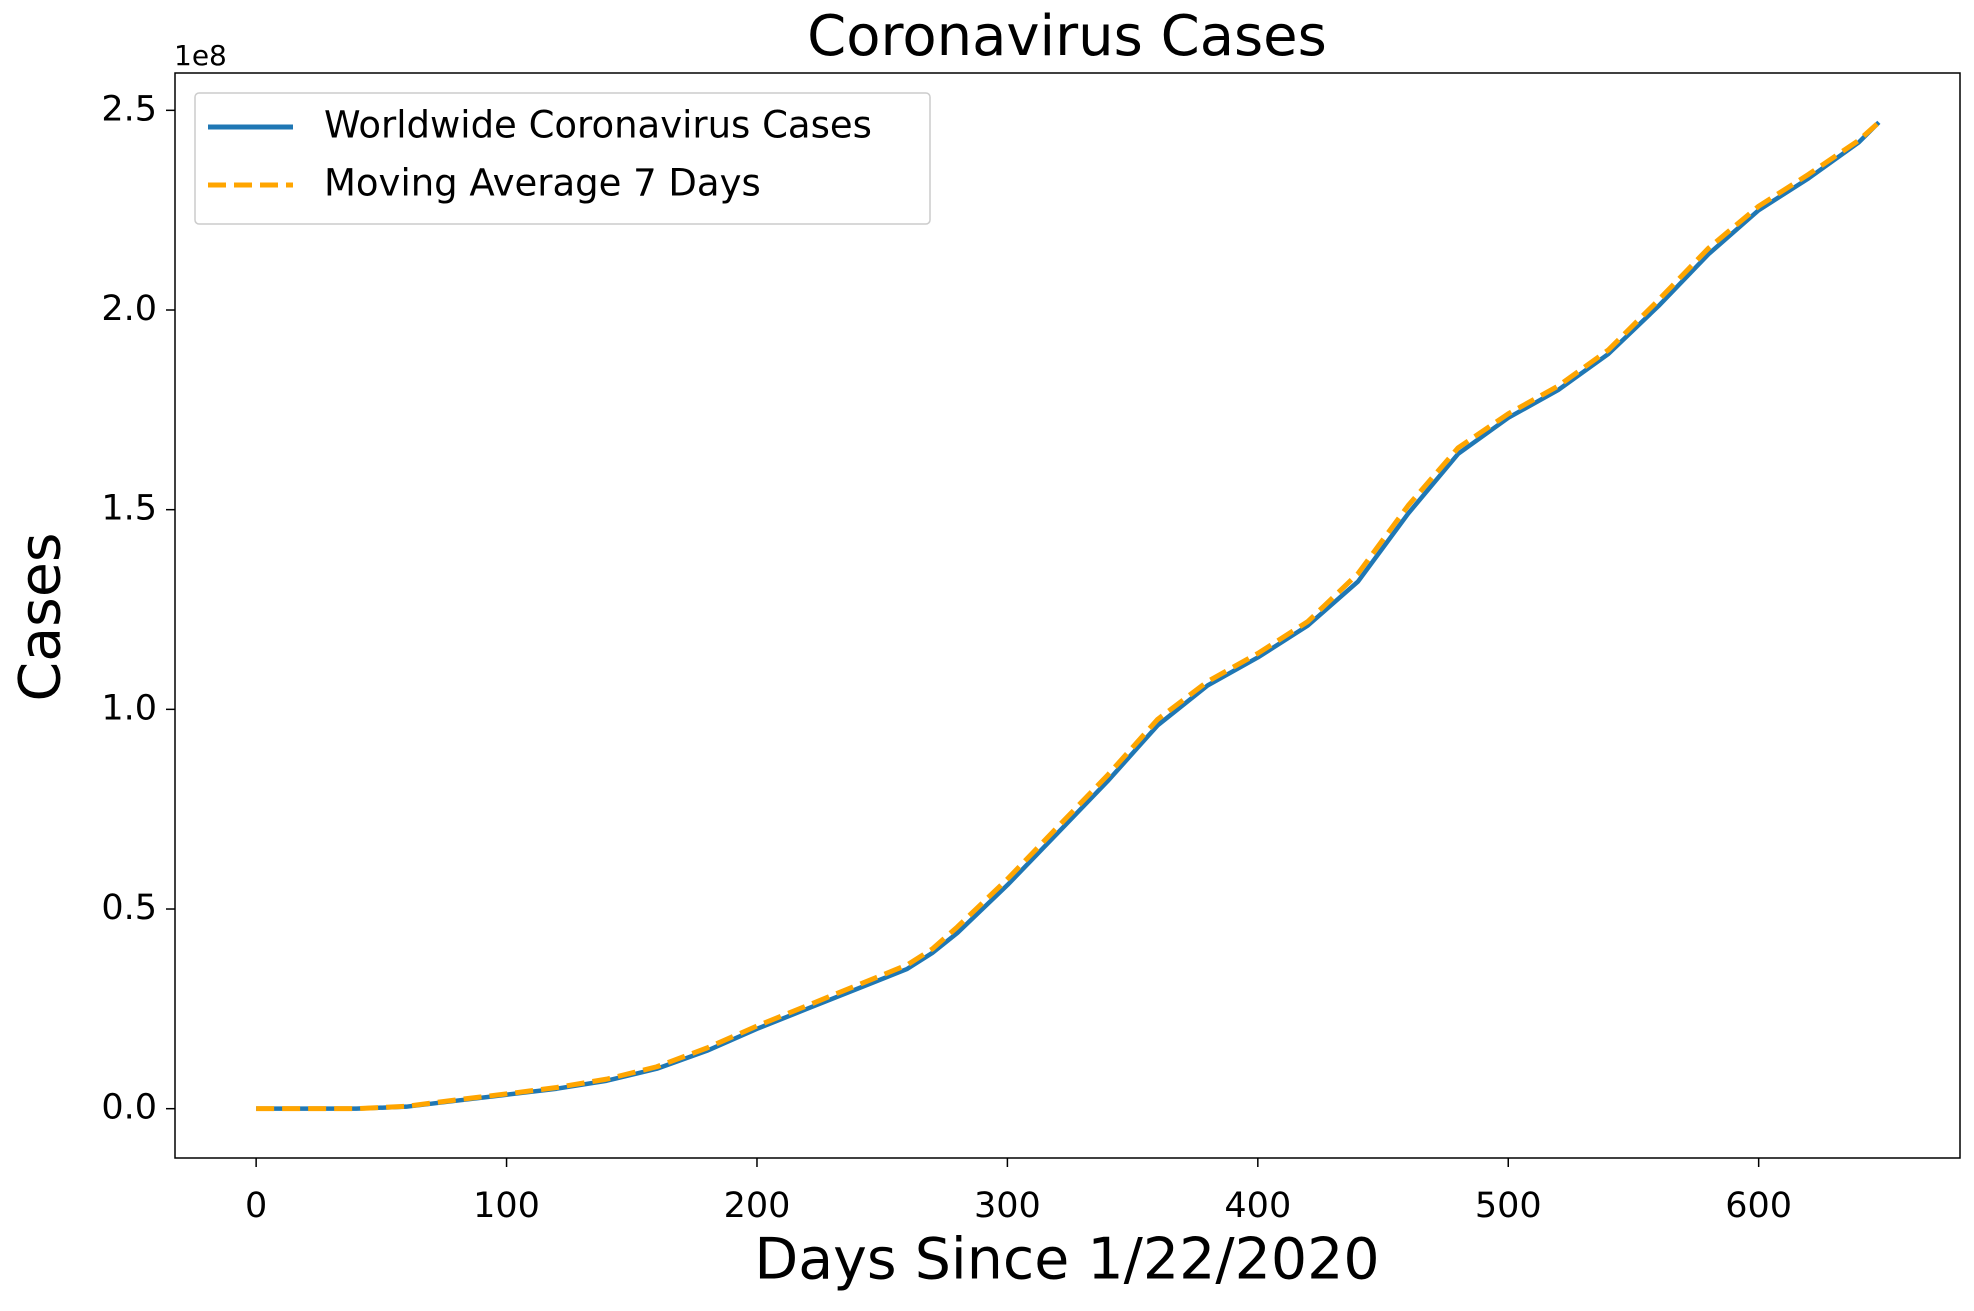  What do you see at coordinates (1066, 1260) in the screenshot?
I see `x-axis-label: Days Since 1/22/2020` at bounding box center [1066, 1260].